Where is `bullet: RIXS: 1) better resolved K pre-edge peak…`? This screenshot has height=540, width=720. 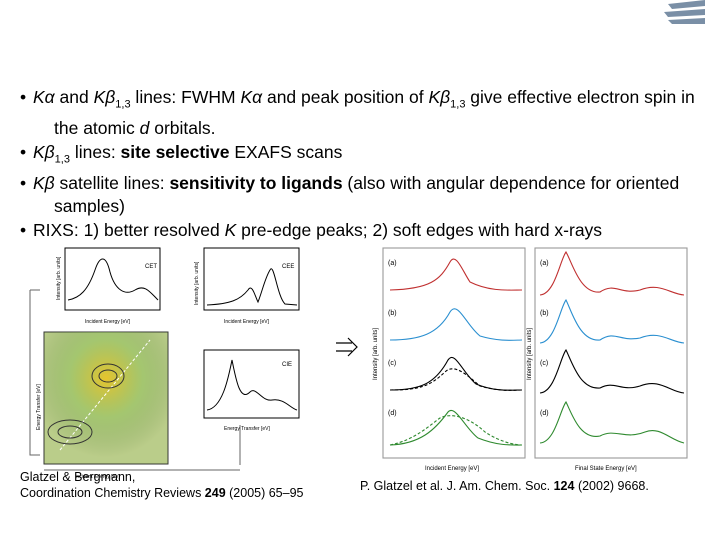 bullet: RIXS: 1) better resolved K pre-edge peak… is located at coordinates (365, 231).